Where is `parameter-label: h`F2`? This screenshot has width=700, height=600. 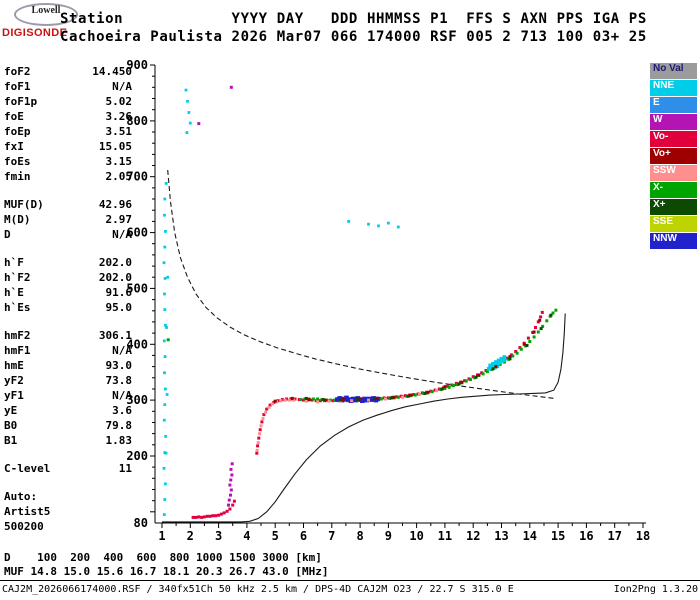
parameter-label: h`F2 is located at coordinates (17, 277).